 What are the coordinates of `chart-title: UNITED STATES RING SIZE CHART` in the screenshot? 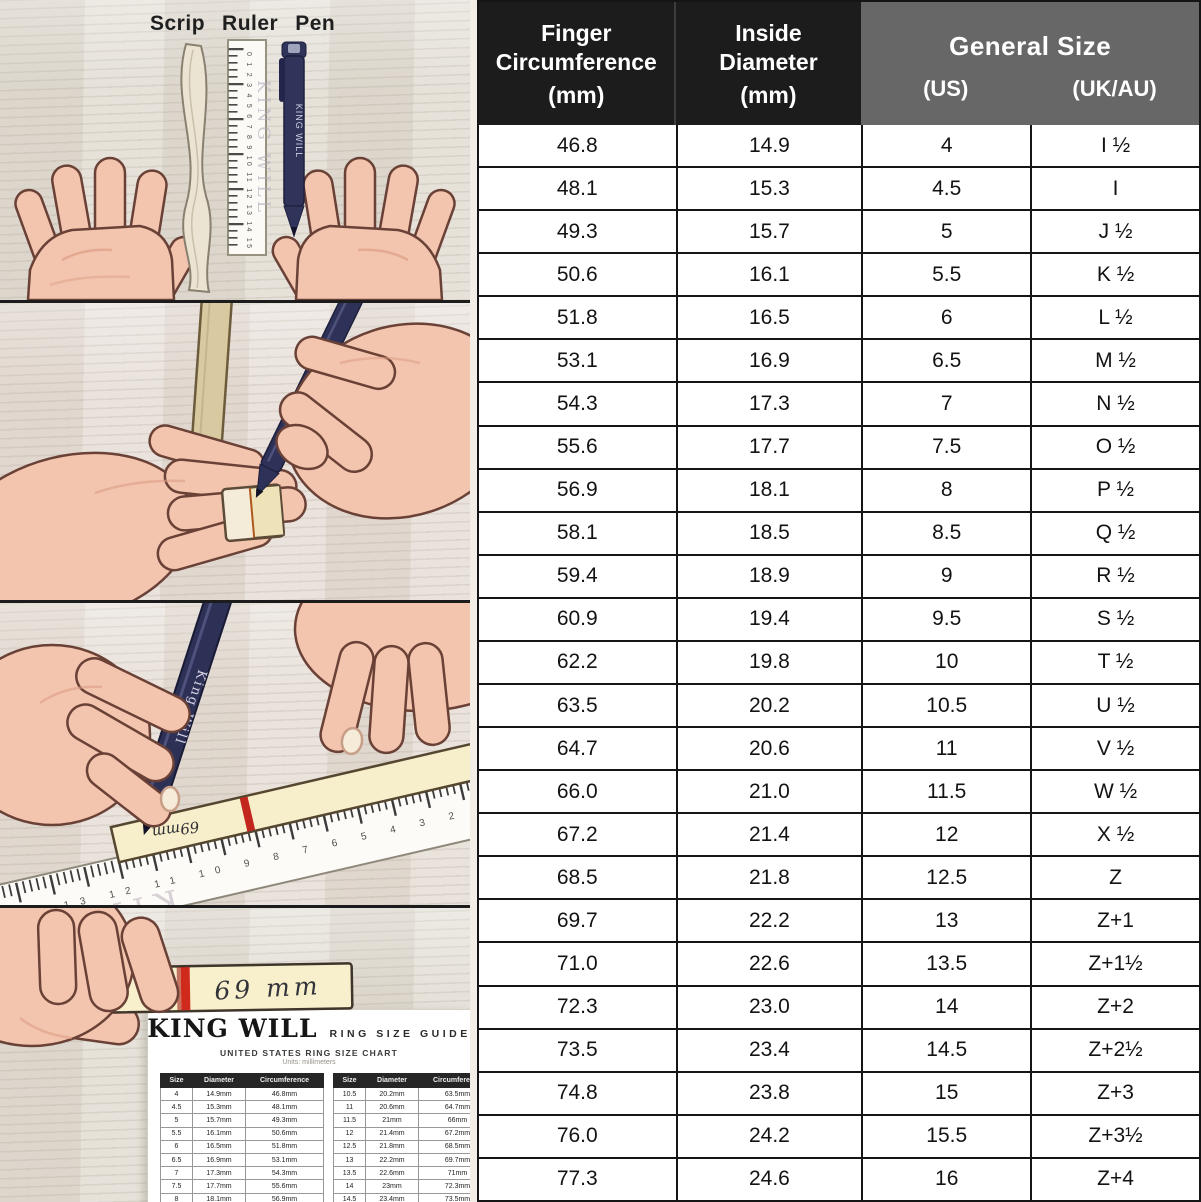 It's located at (309, 1053).